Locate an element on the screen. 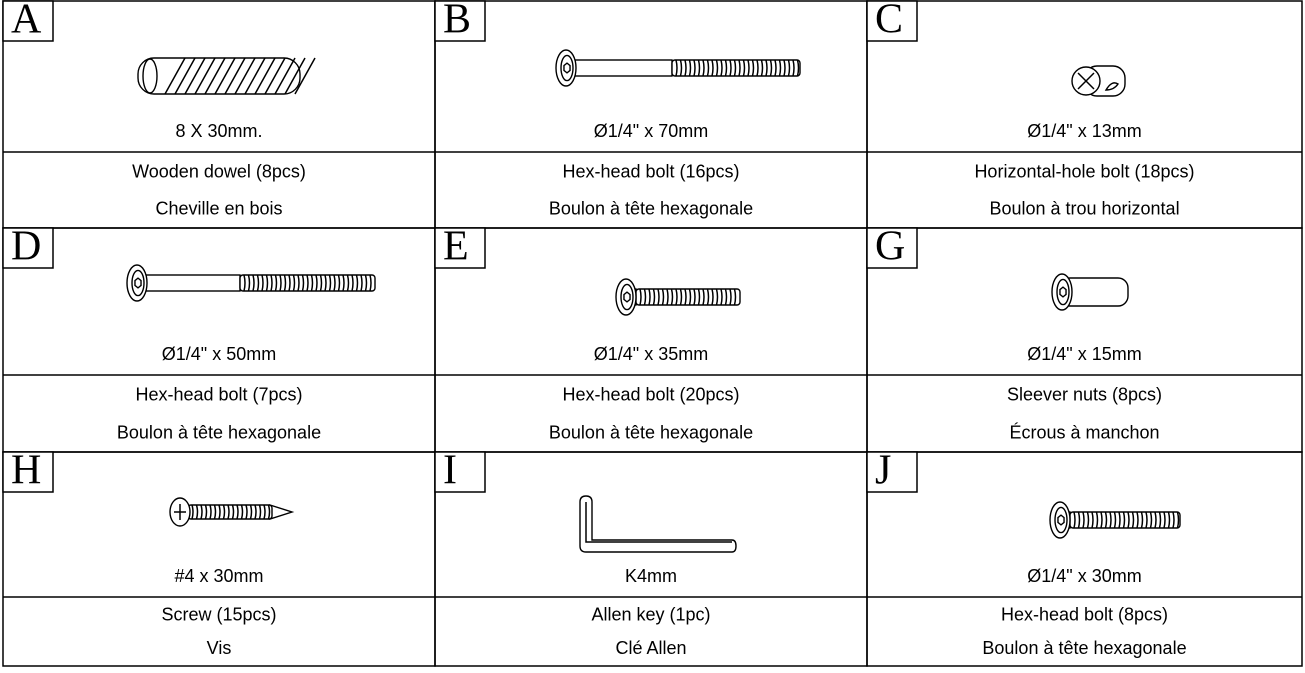  part-name-fr: Boulon à trou horizontal is located at coordinates (1084, 209).